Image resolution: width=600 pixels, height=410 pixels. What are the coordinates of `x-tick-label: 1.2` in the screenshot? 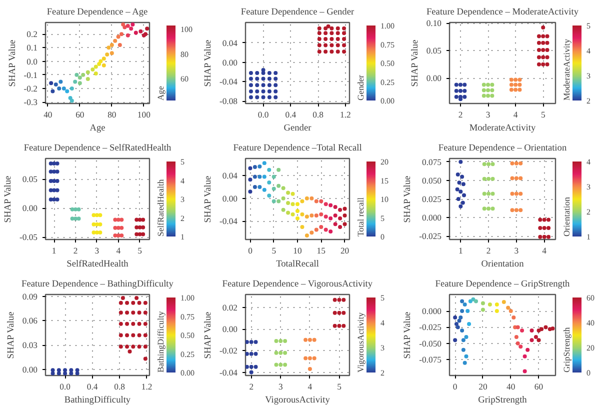 It's located at (345, 115).